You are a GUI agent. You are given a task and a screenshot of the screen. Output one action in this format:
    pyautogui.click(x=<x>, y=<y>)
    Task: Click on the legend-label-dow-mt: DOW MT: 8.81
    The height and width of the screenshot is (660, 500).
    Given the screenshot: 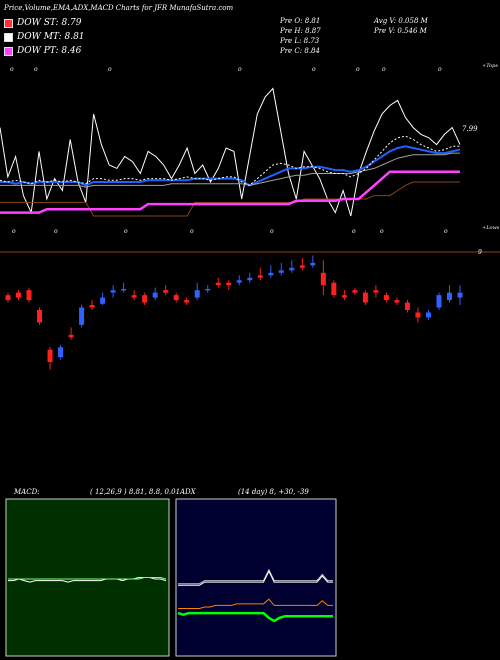 What is the action you would take?
    pyautogui.click(x=51, y=37)
    